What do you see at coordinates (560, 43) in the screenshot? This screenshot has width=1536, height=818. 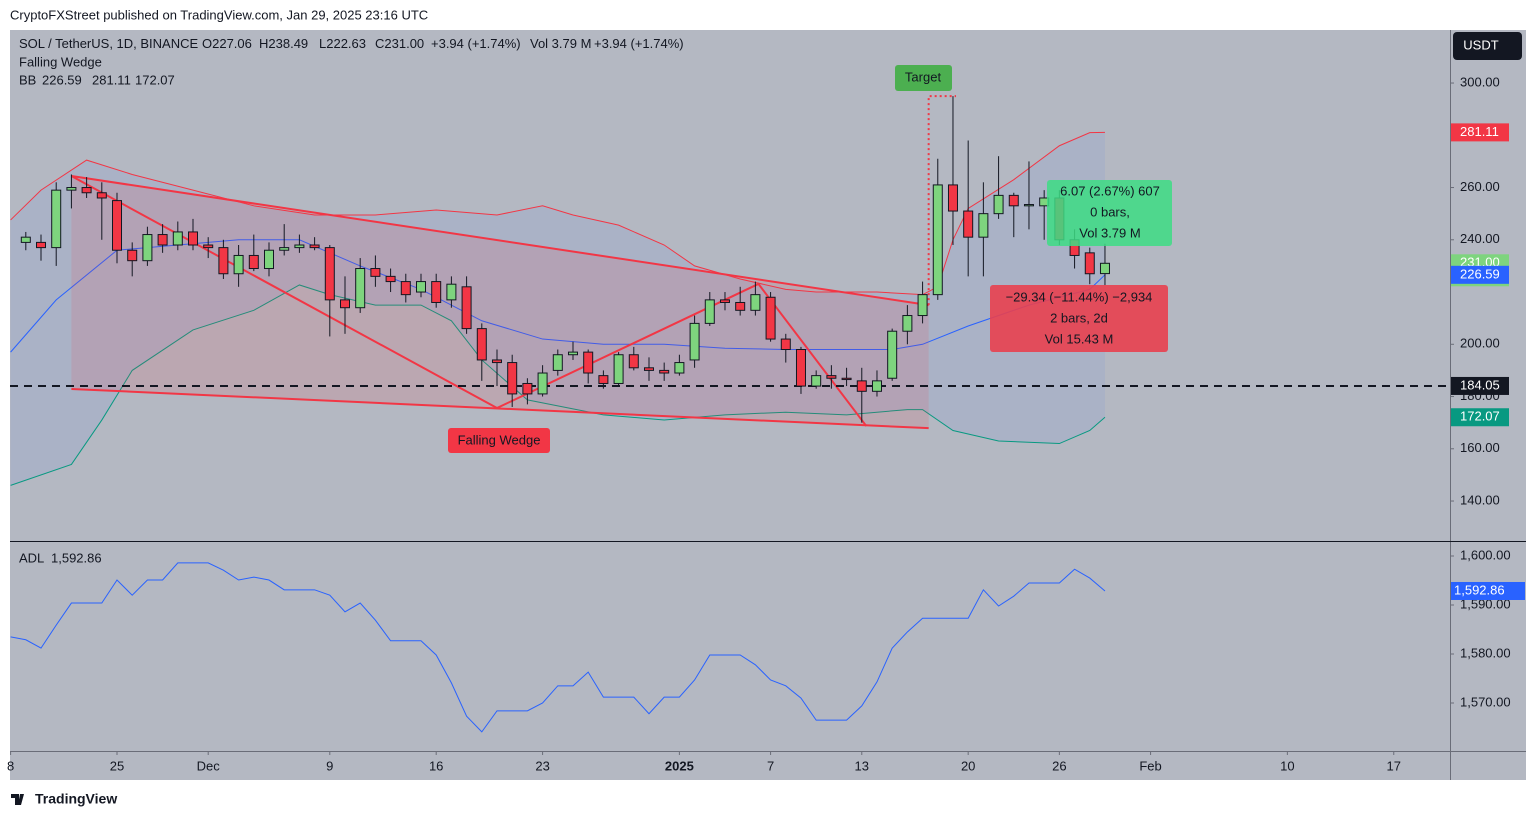 I see `legend-volume: Vol 3.79 M` at bounding box center [560, 43].